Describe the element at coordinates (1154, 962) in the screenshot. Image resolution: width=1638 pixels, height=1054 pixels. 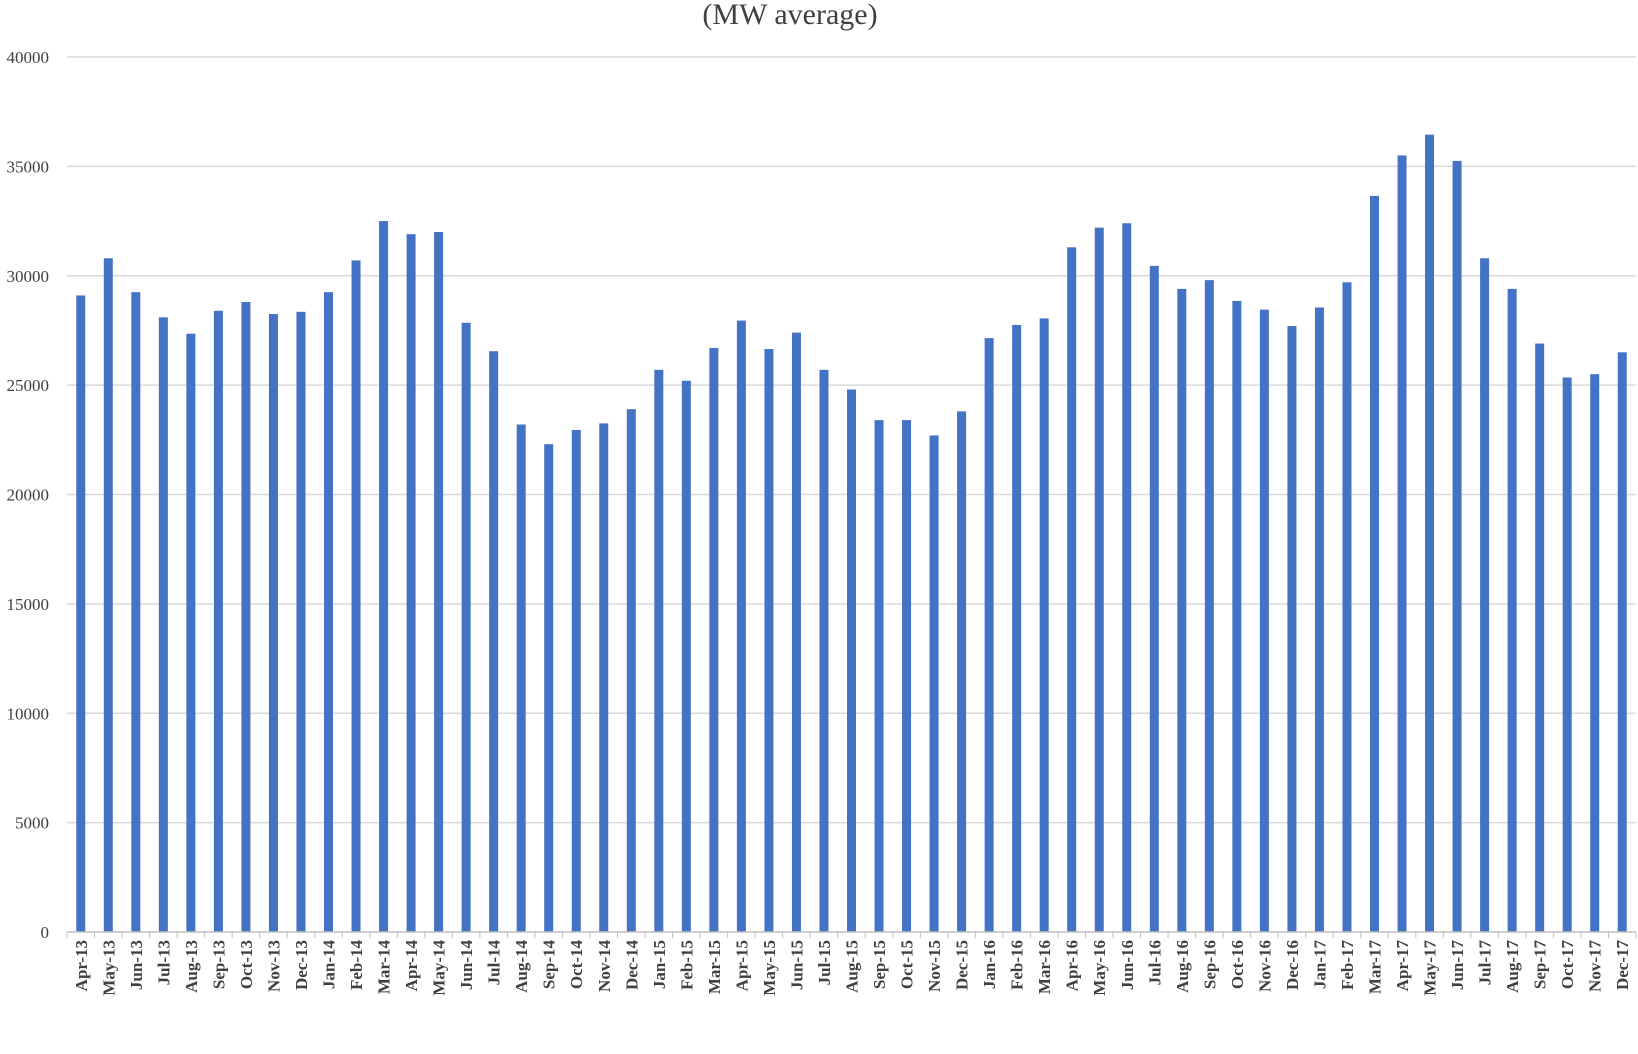
I see `x-tick-label: Jul-16` at that location.